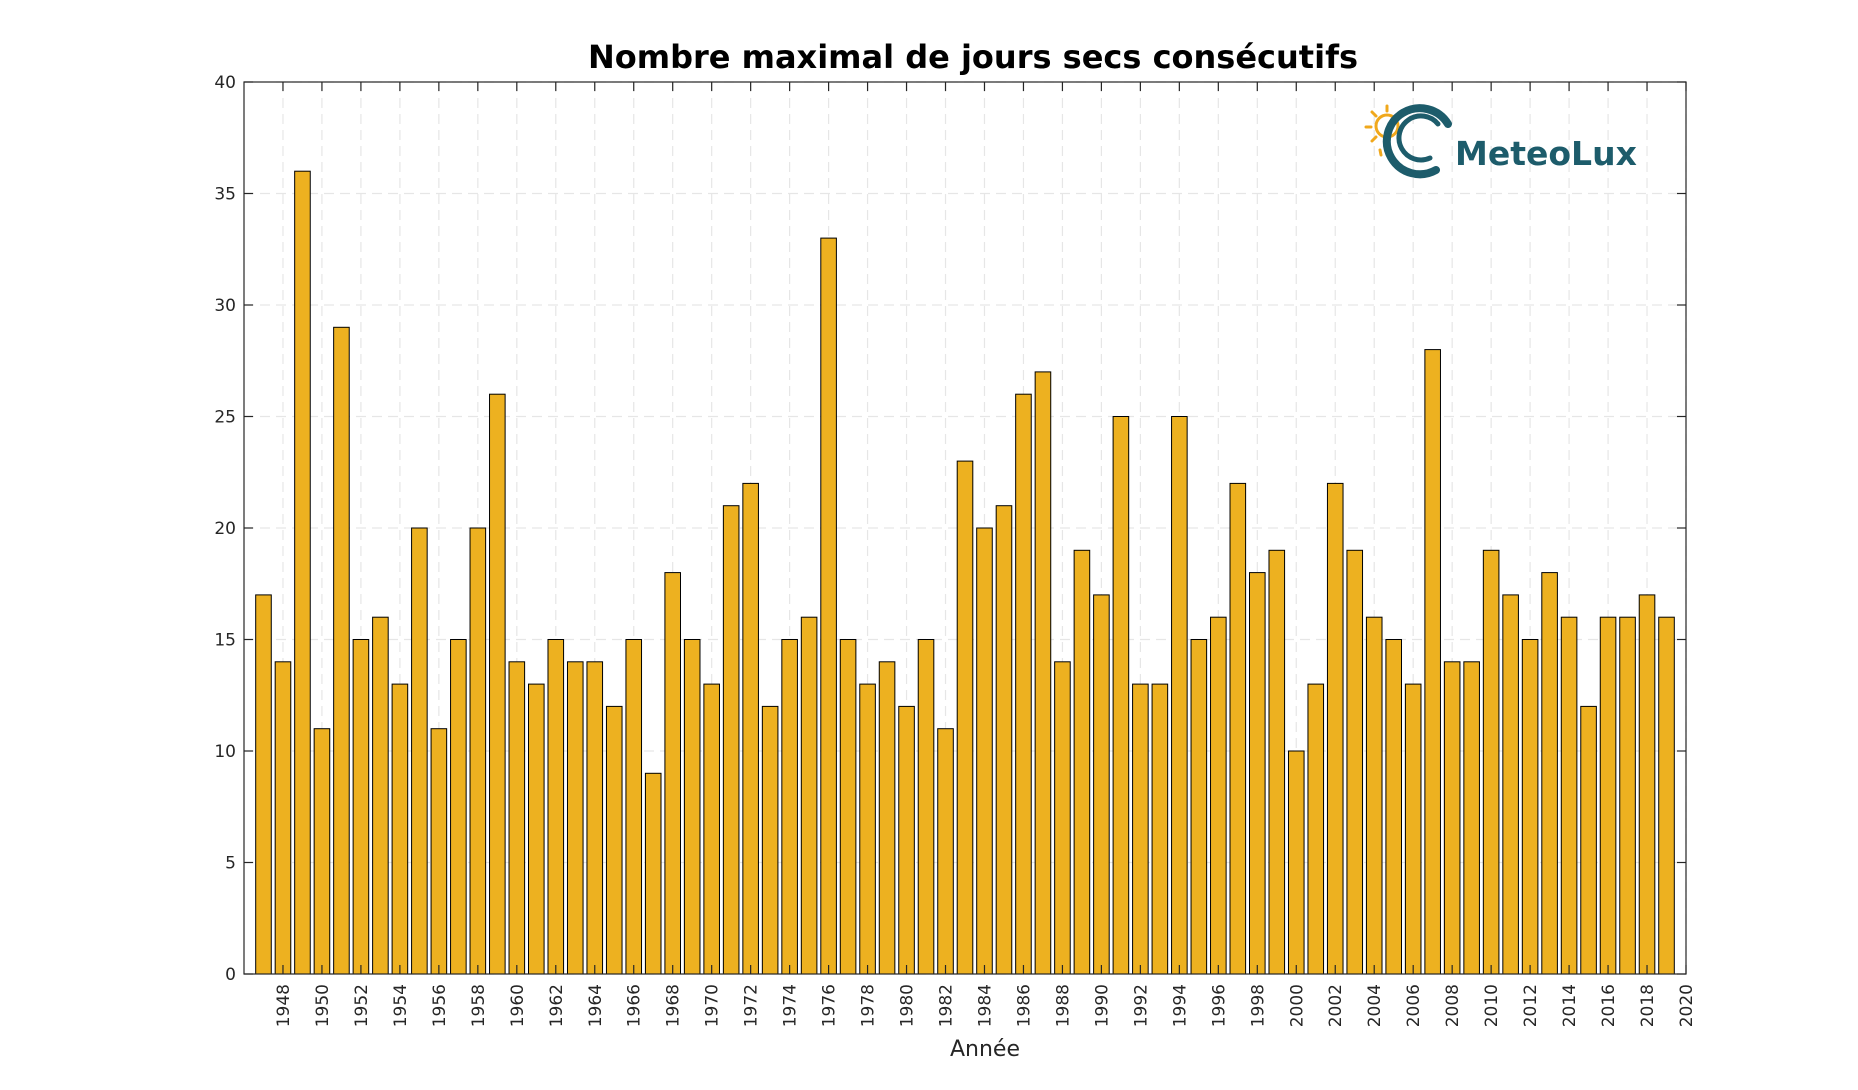 The width and height of the screenshot is (1858, 1090). I want to click on x-tick-label: 1964, so click(596, 1005).